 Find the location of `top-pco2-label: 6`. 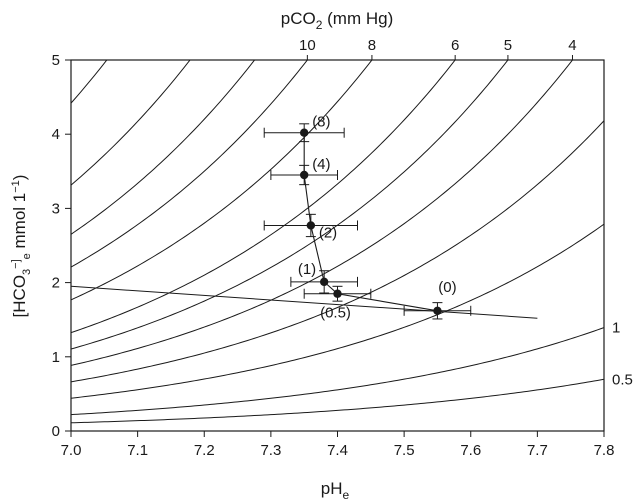

top-pco2-label: 6 is located at coordinates (455, 45).